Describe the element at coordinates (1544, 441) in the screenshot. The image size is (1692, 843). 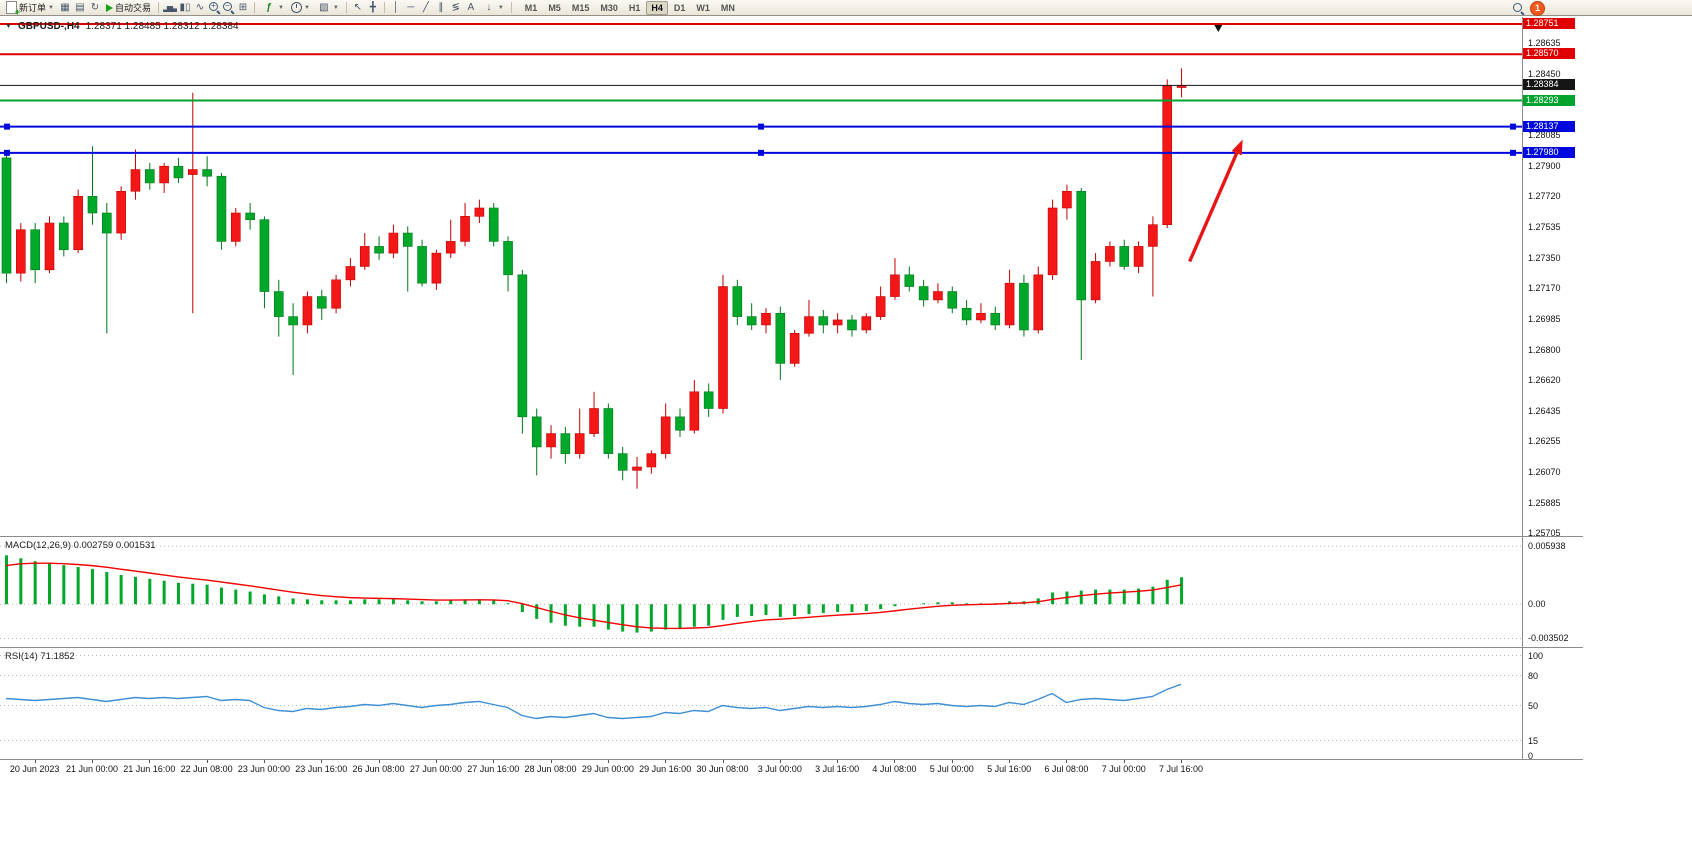
I see `price-tick: 1.26255` at that location.